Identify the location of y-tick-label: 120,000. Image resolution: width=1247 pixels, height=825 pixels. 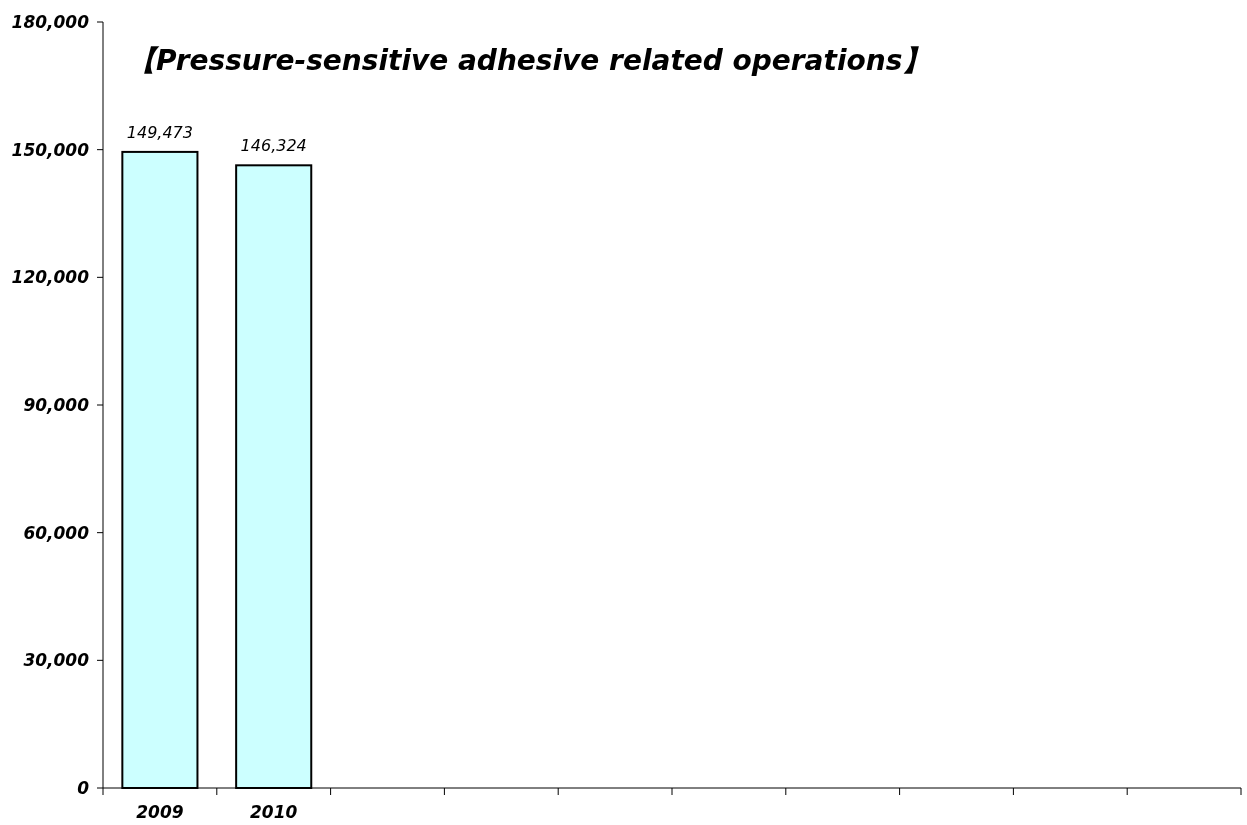
(50, 277).